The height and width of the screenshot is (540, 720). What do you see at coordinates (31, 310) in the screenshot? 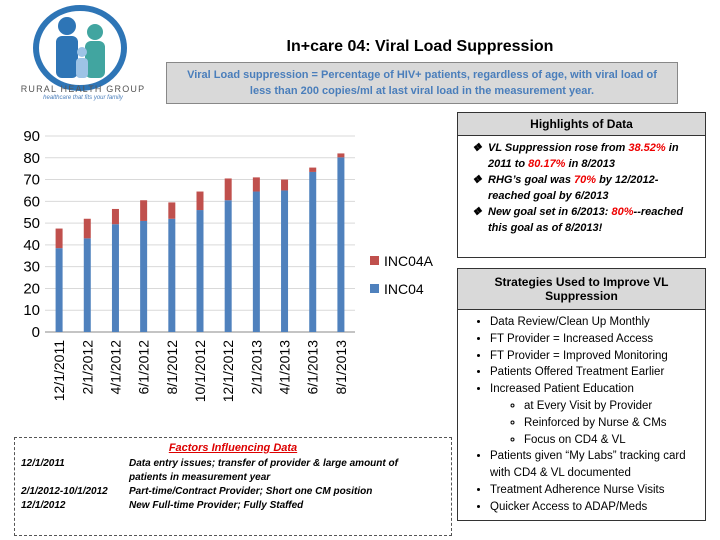
I see `y-tick-label: 10` at bounding box center [31, 310].